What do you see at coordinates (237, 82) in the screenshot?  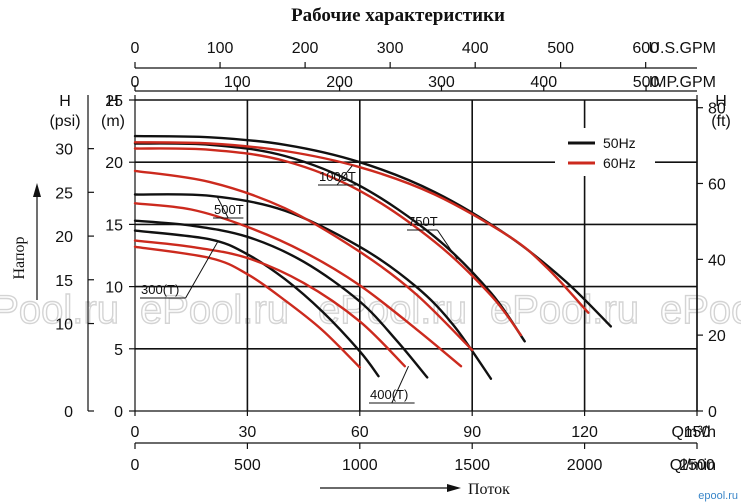 I see `tick-label-impgpm: 100` at bounding box center [237, 82].